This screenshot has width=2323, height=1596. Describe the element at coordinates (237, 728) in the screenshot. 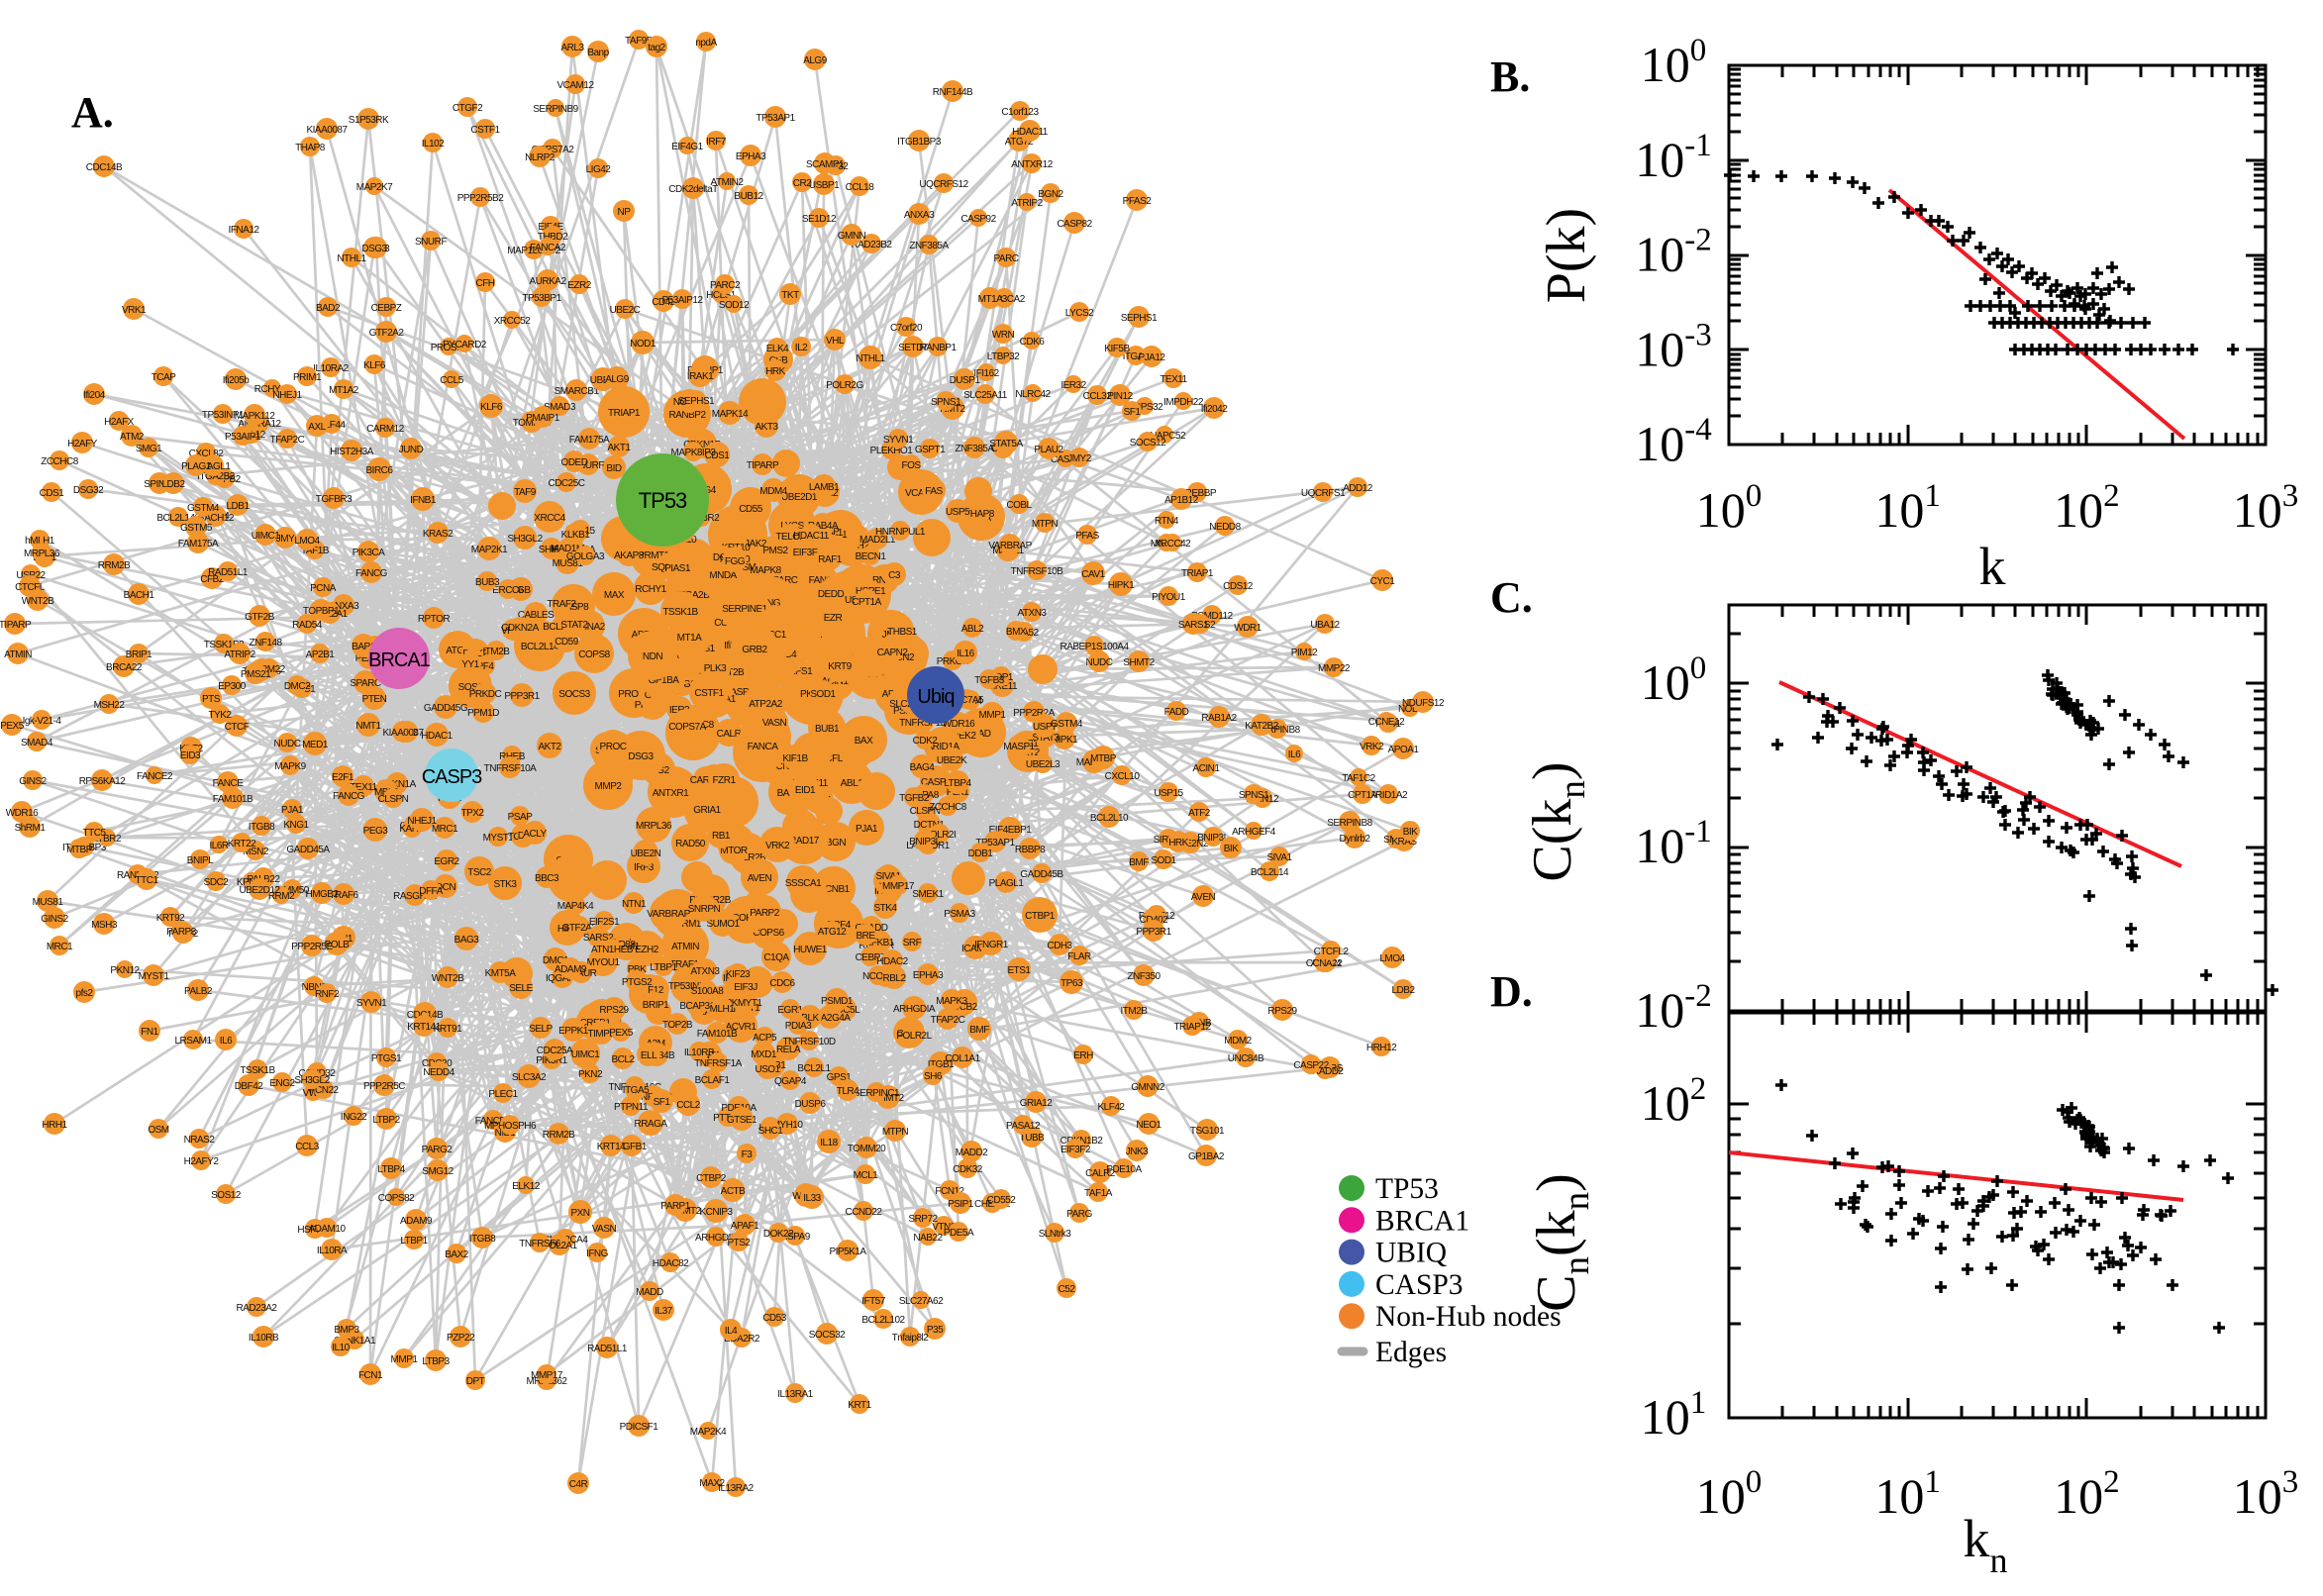

I see `svg-text: CTCF` at that location.